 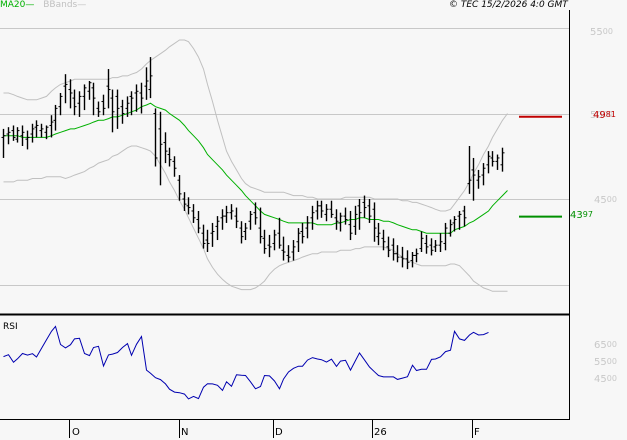 What do you see at coordinates (65, 5) in the screenshot?
I see `legend-bbands: BBands—` at bounding box center [65, 5].